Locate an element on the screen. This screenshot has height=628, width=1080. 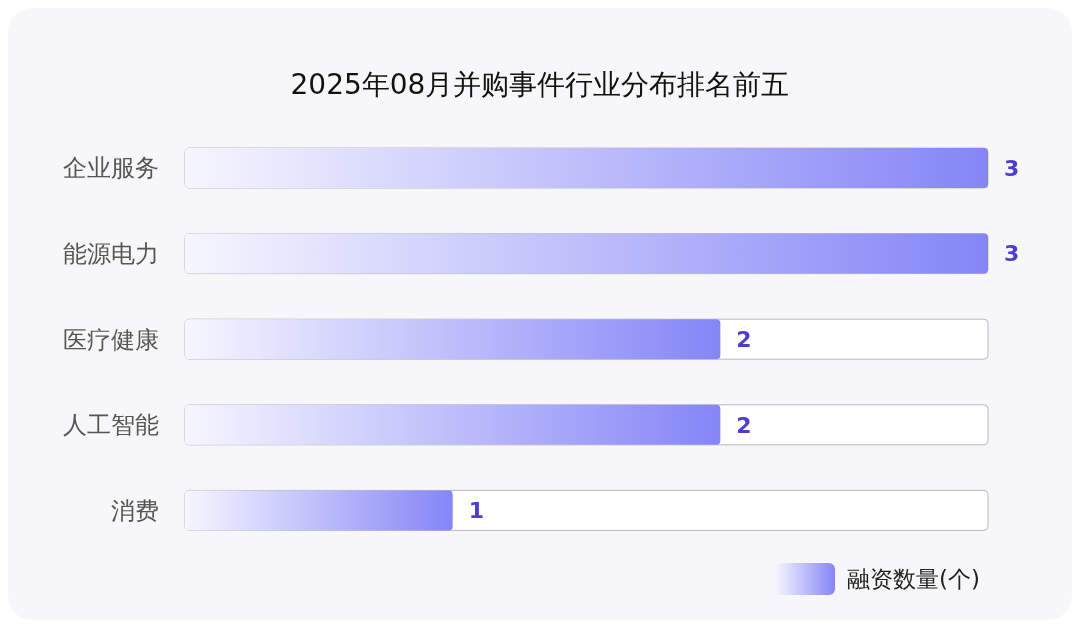
chart-title: 2025年08月并购事件行业分布排名前五 is located at coordinates (540, 85).